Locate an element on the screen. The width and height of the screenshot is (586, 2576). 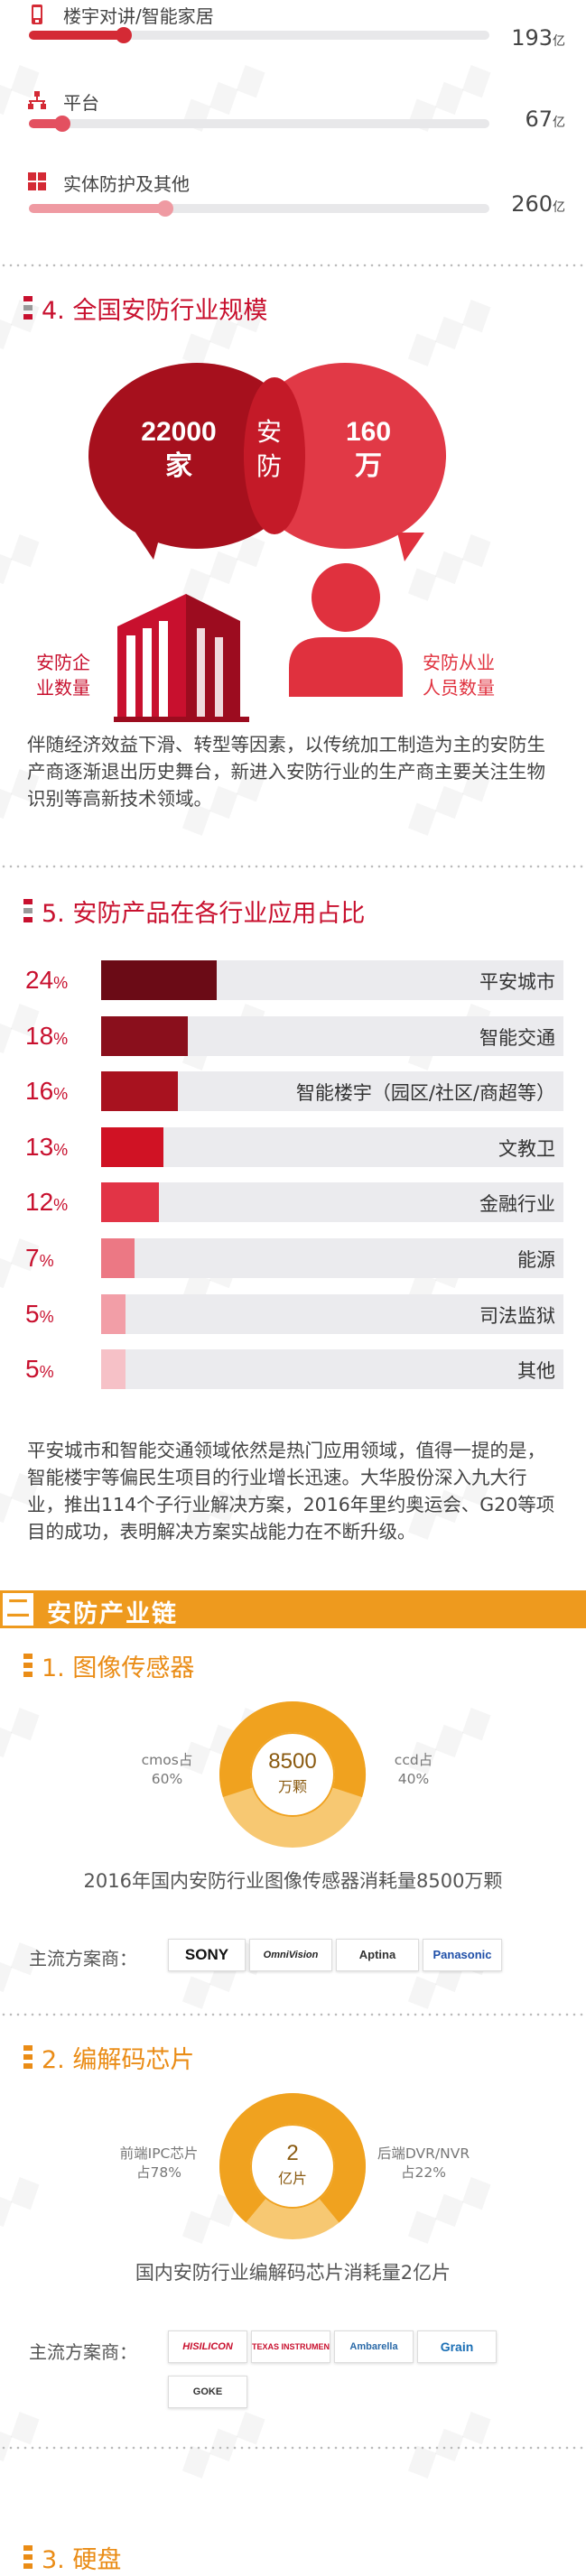
market-bar-value: 67亿 is located at coordinates (545, 120).